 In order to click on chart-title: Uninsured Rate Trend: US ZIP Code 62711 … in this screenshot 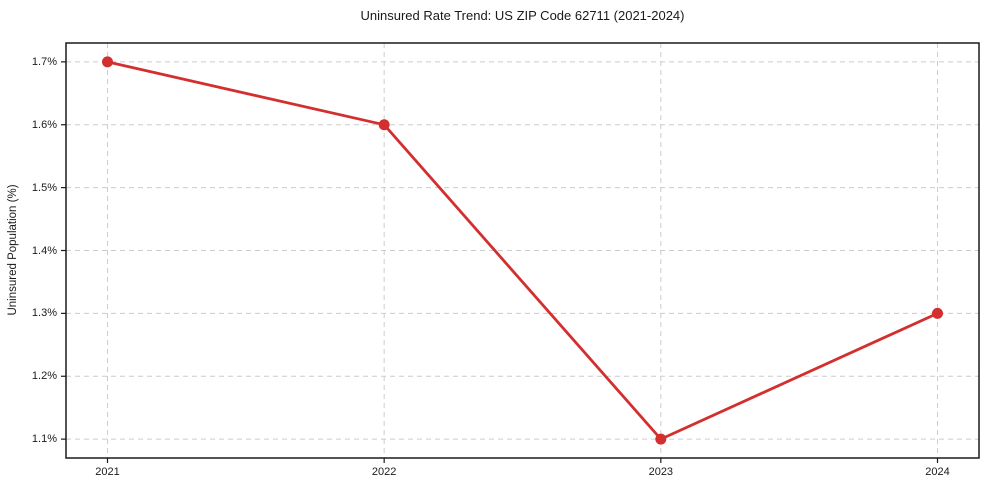, I will do `click(522, 15)`.